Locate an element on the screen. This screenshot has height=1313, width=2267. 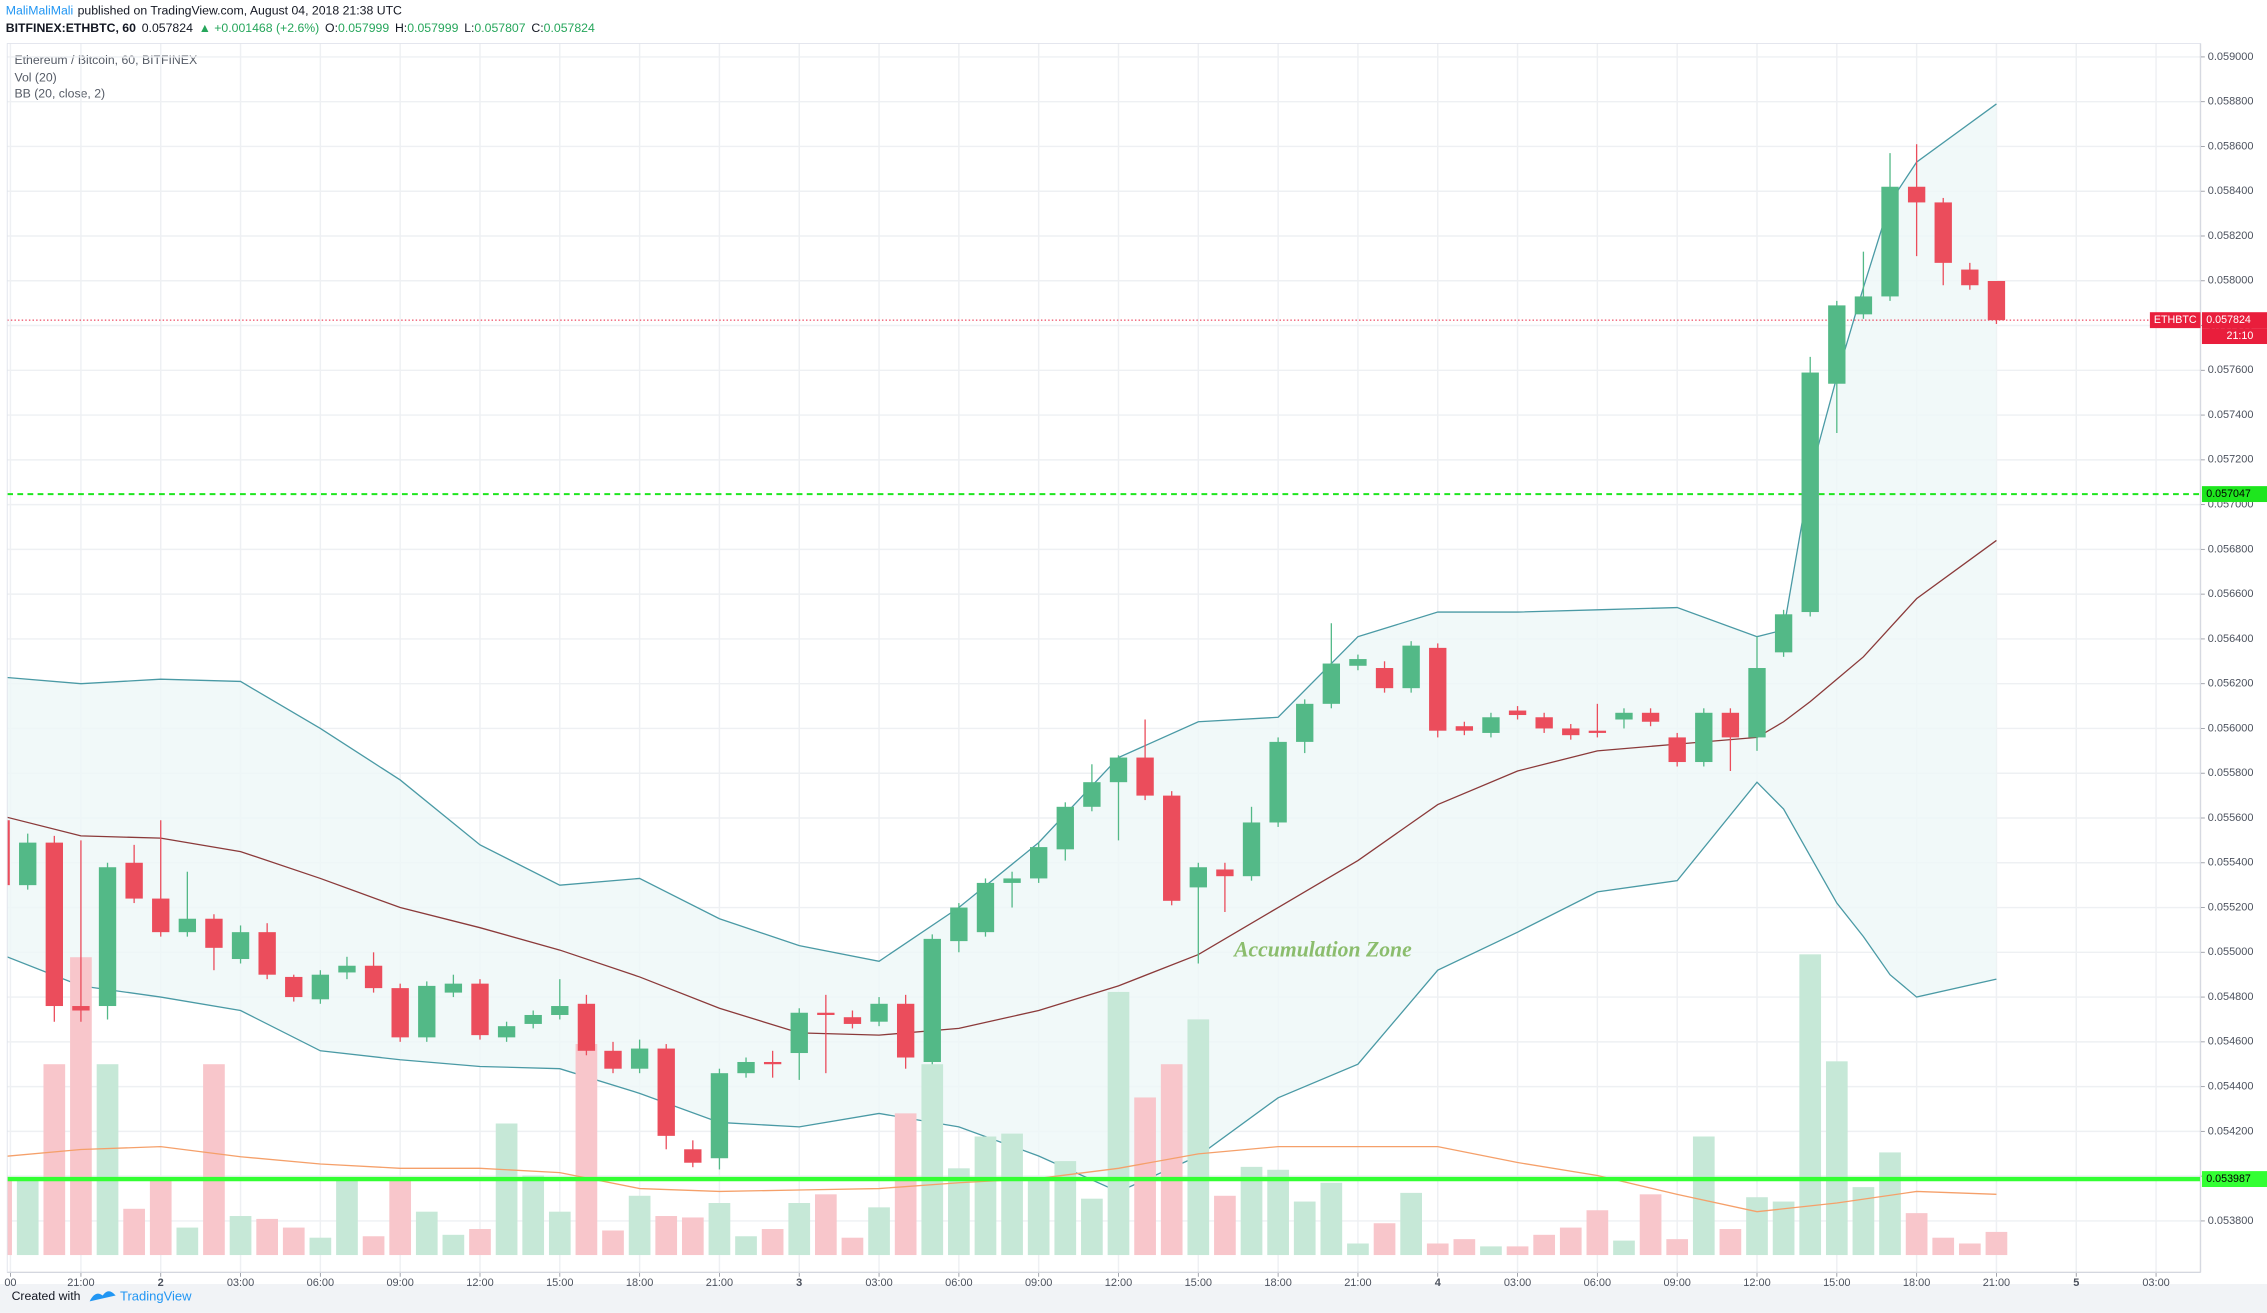
x-tick-label: 3 is located at coordinates (799, 1283).